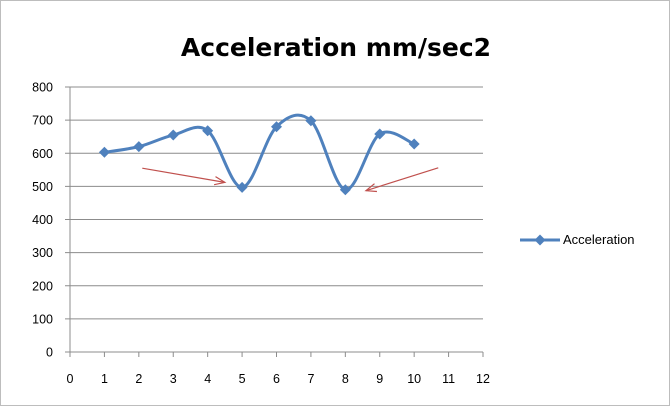  What do you see at coordinates (42, 121) in the screenshot?
I see `y-tick-label-700: 700` at bounding box center [42, 121].